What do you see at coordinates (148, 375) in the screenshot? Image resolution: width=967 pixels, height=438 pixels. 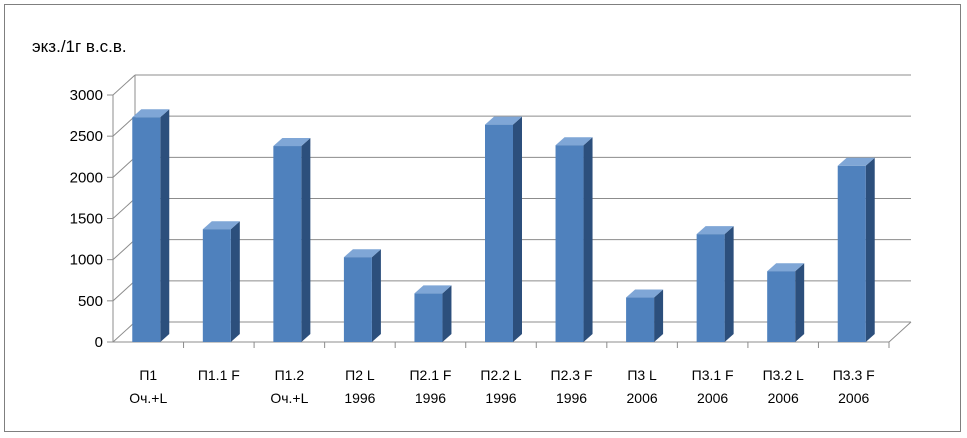 I see `x-tick-label-0-line1: П1` at bounding box center [148, 375].